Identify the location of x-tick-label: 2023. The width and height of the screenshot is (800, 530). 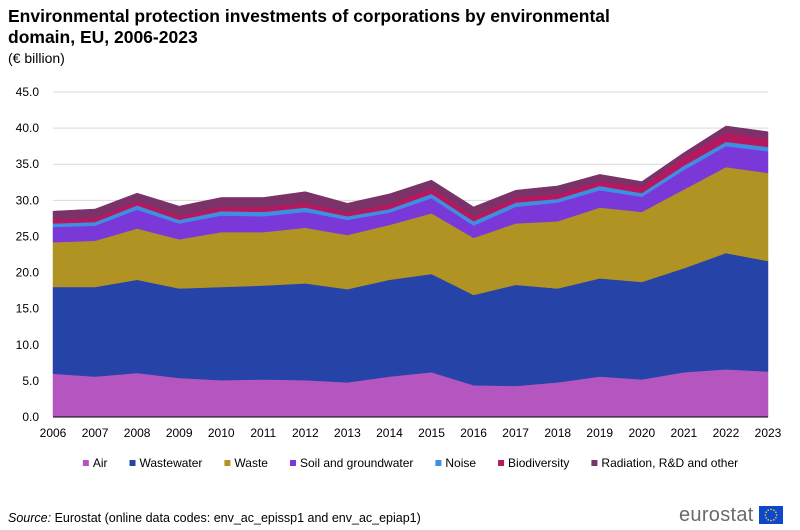
(768, 433).